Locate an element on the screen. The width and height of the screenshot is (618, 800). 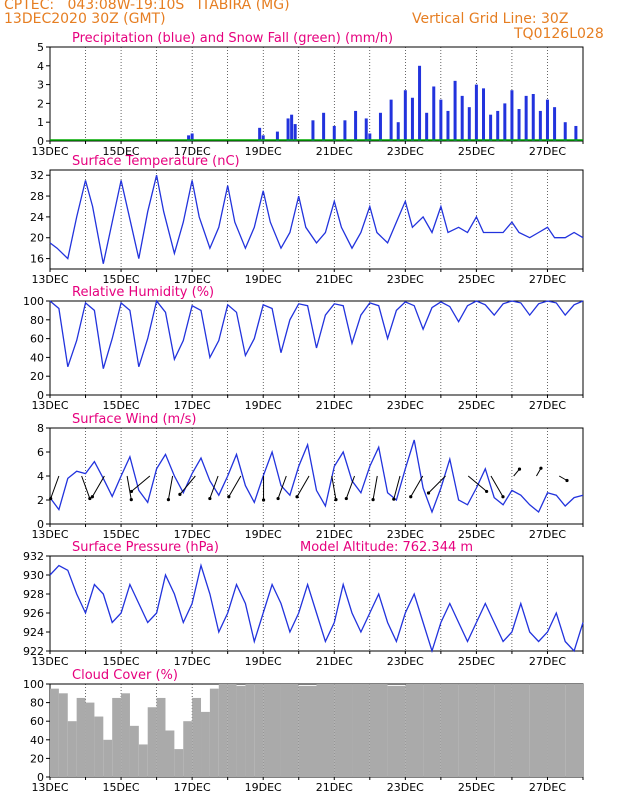
temp-ytick-label: 20 is located at coordinates (37, 238).